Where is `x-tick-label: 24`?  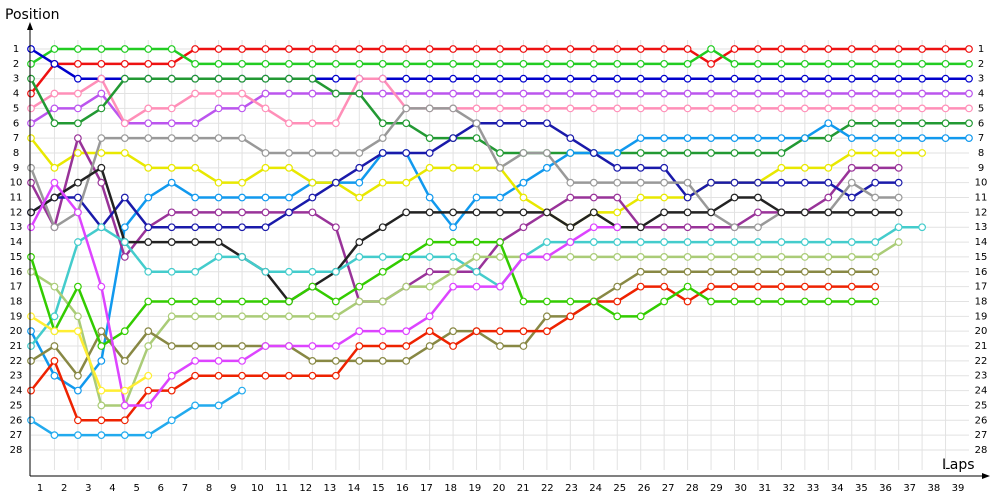
x-tick-label: 24 is located at coordinates (595, 488).